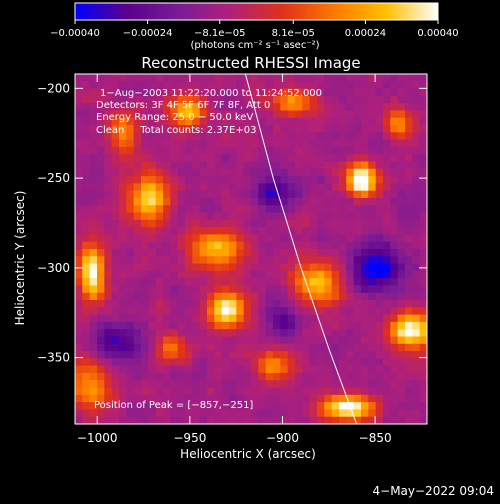 This screenshot has height=504, width=500. I want to click on colorbar-tick-label: −0.00024, so click(148, 33).